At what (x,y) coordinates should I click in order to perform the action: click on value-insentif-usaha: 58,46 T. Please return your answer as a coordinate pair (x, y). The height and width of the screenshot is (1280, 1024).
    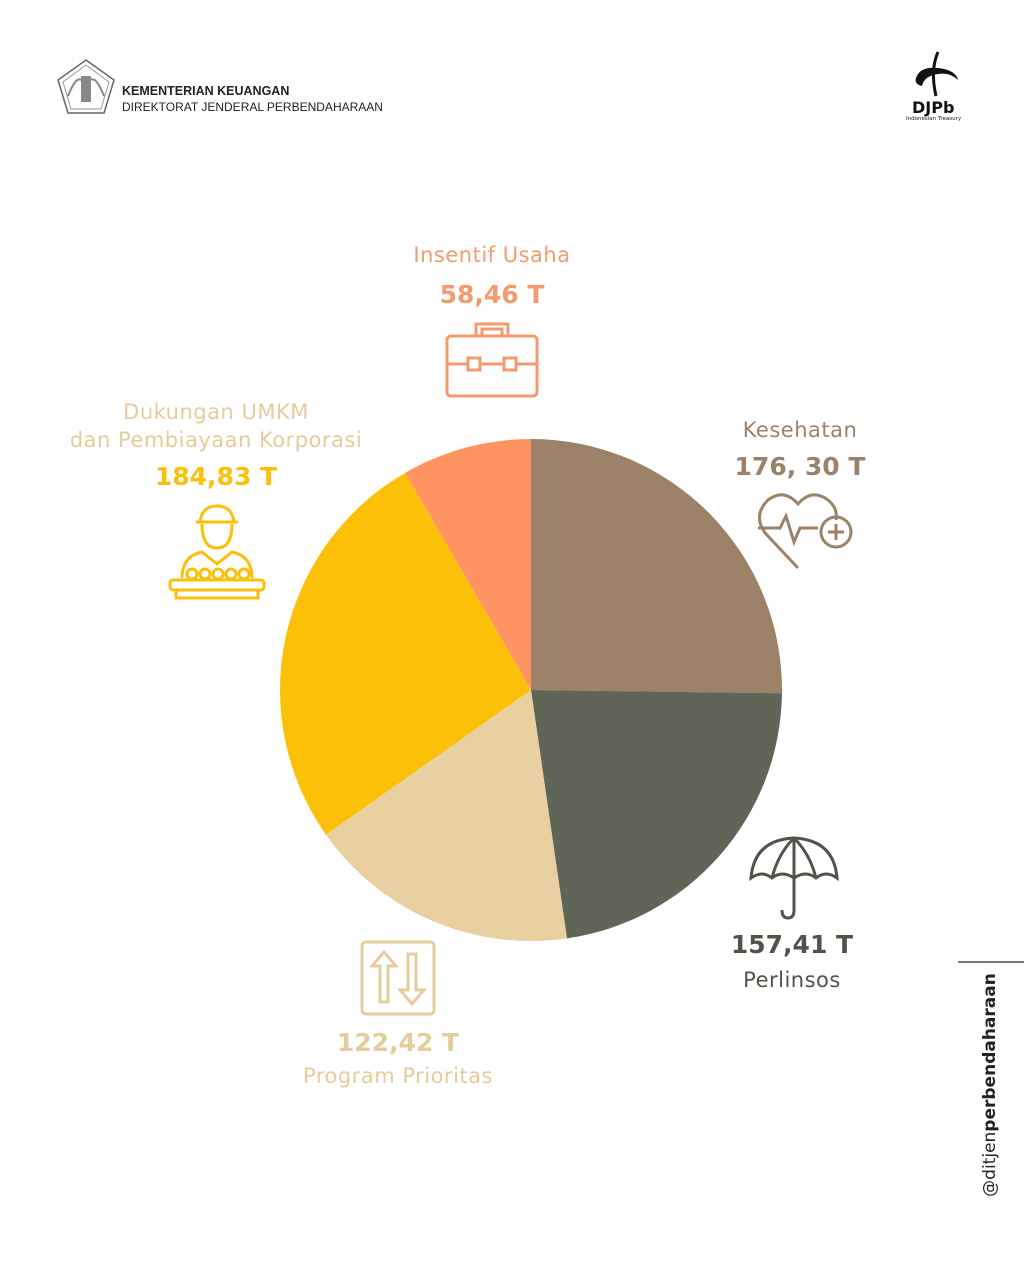
    Looking at the image, I should click on (492, 294).